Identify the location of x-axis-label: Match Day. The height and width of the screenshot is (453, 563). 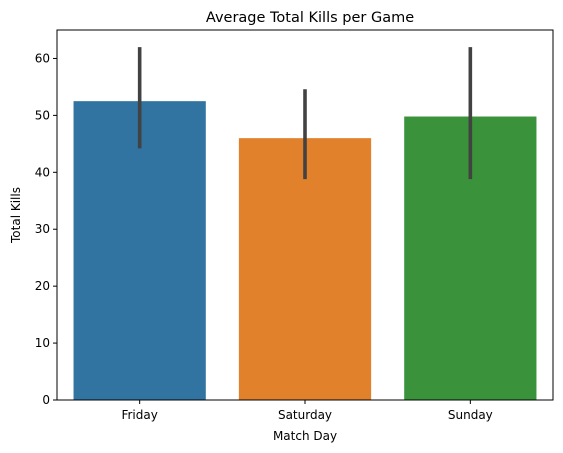
(305, 436).